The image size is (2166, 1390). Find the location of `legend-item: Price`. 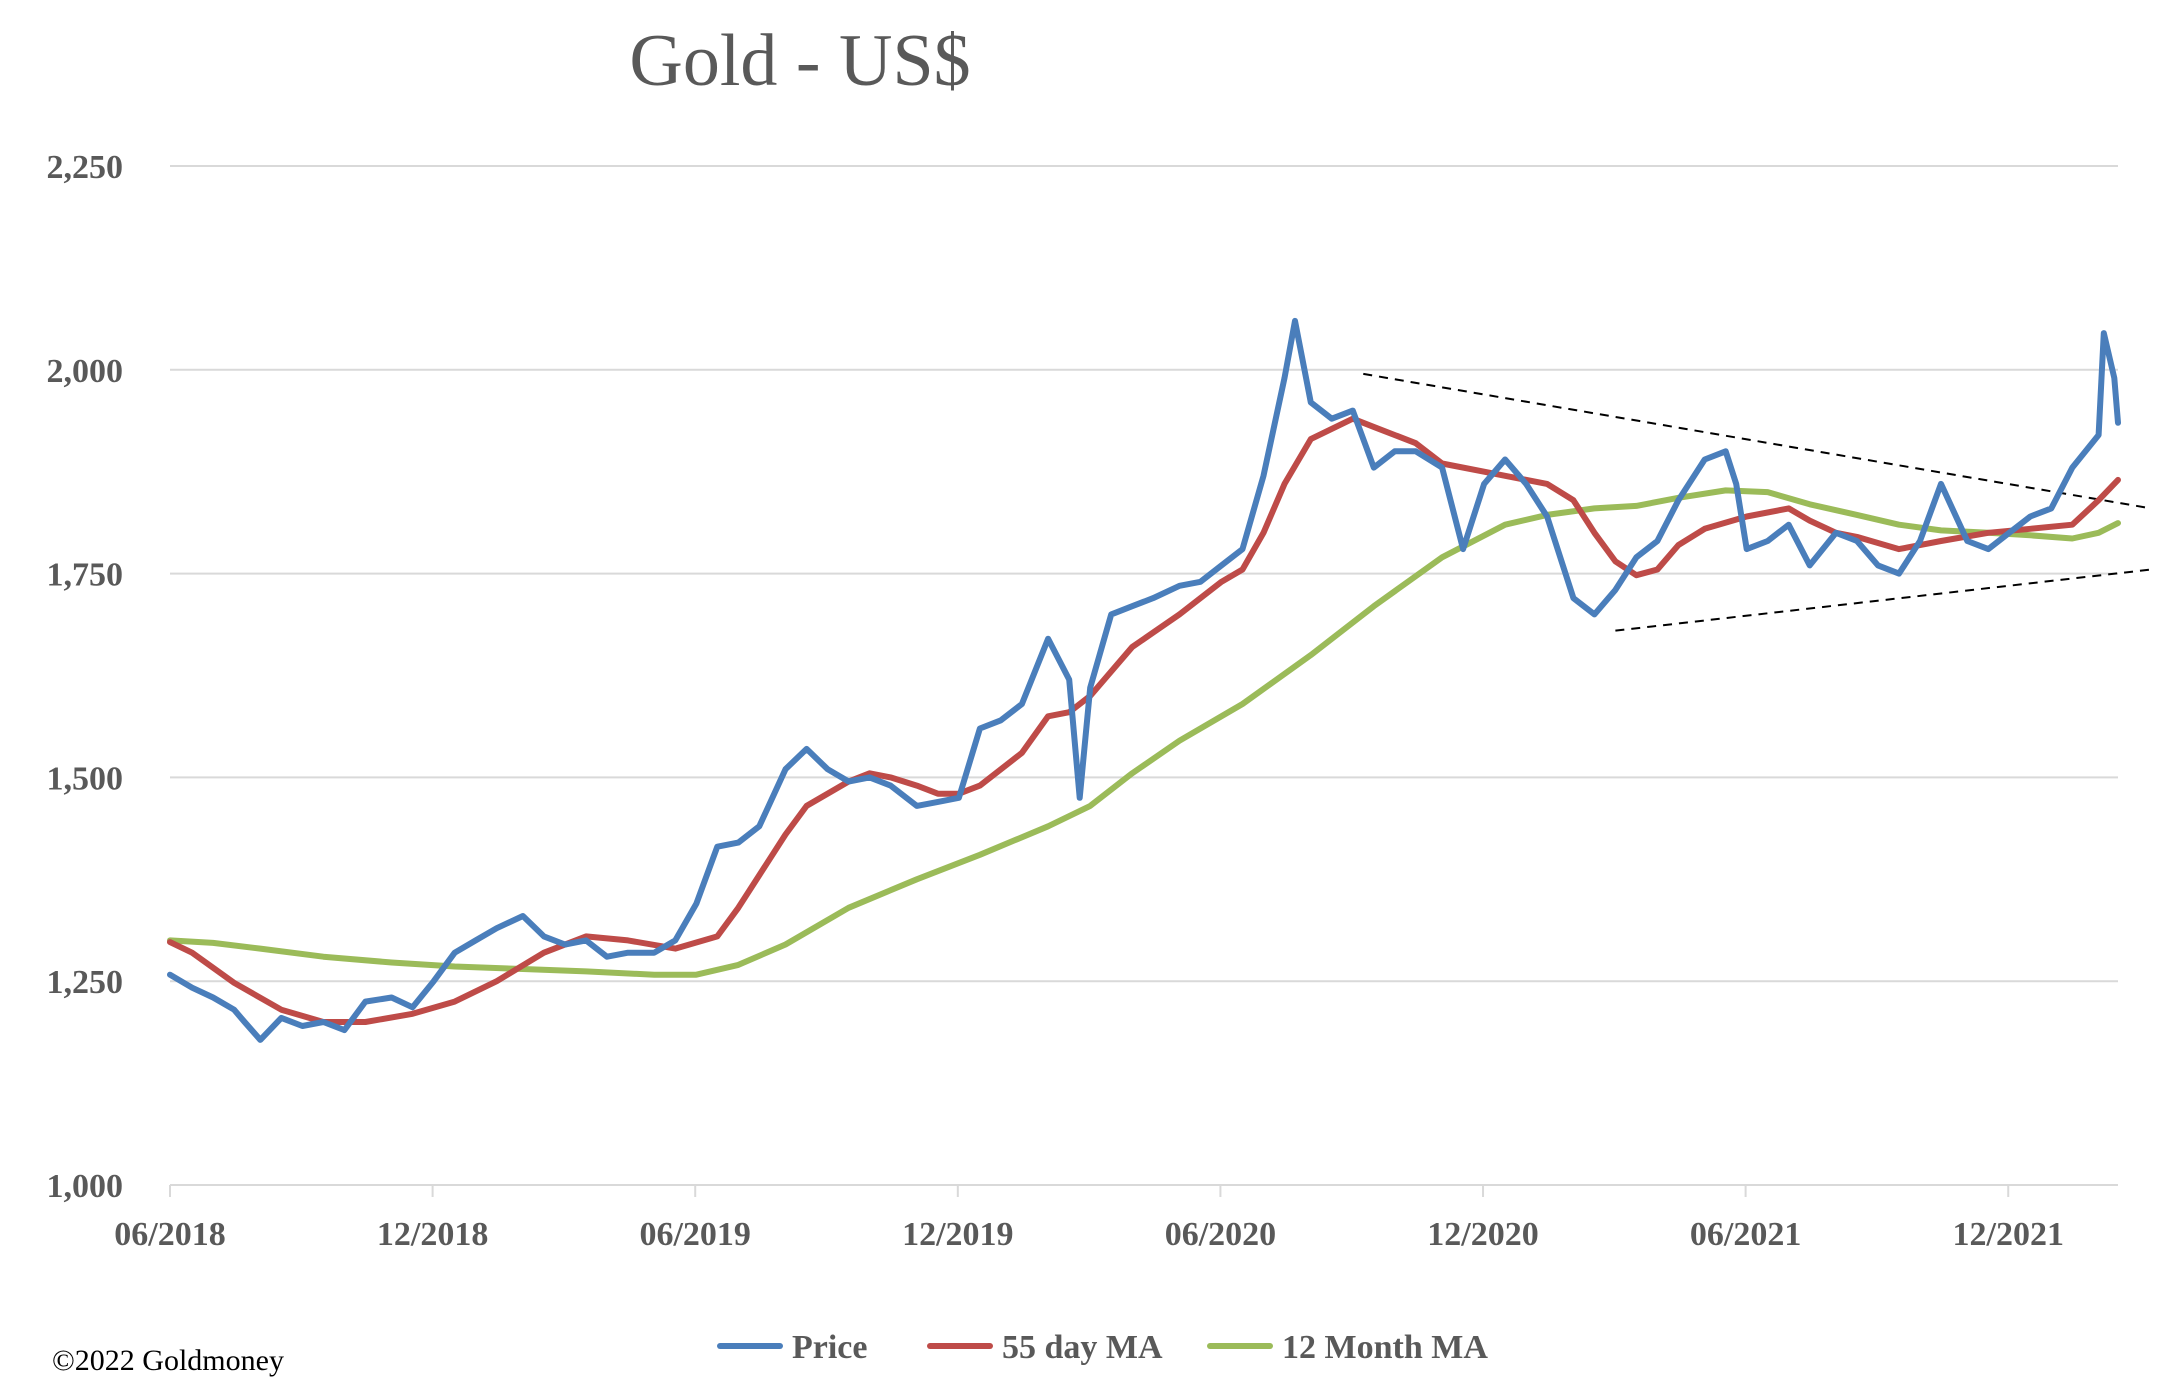

legend-item: Price is located at coordinates (792, 1347).